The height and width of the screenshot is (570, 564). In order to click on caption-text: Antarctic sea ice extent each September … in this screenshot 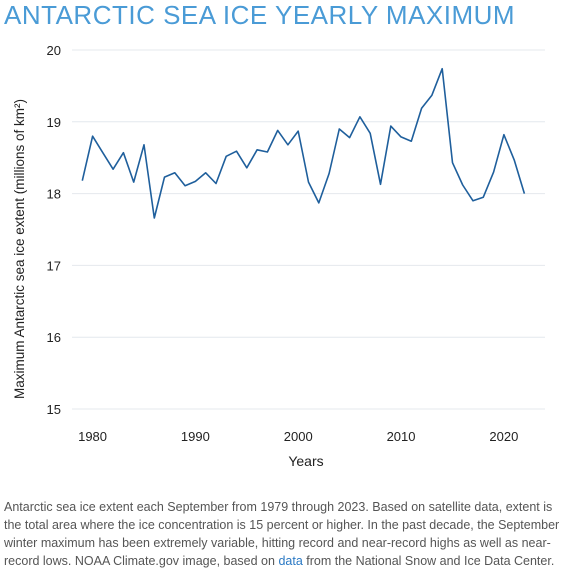, I will do `click(282, 534)`.